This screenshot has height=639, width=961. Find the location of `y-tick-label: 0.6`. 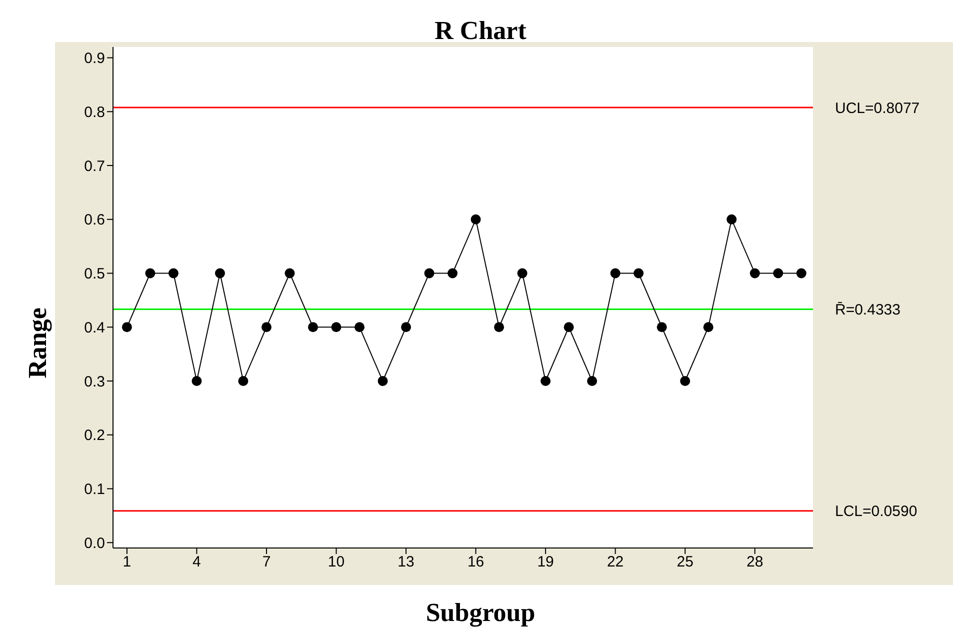

y-tick-label: 0.6 is located at coordinates (94, 220).